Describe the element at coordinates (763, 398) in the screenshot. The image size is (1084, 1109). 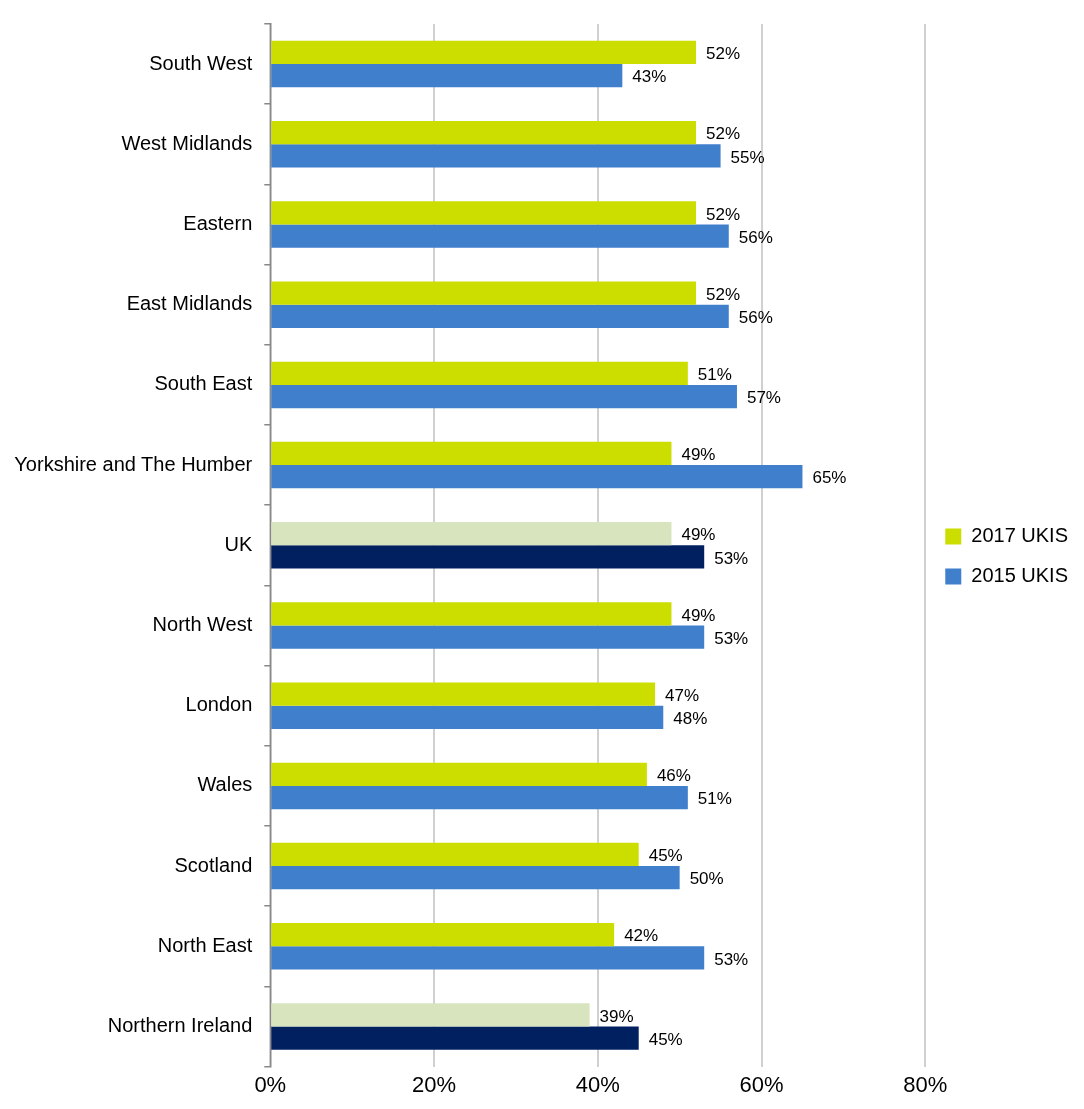
I see `data-label: 57%` at that location.